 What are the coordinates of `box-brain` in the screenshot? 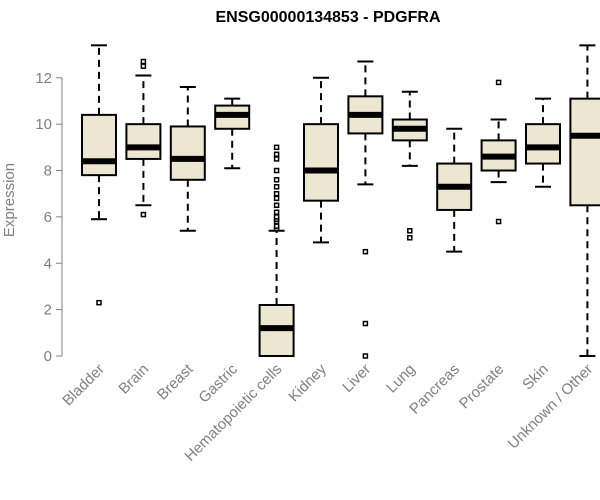 It's located at (143, 138).